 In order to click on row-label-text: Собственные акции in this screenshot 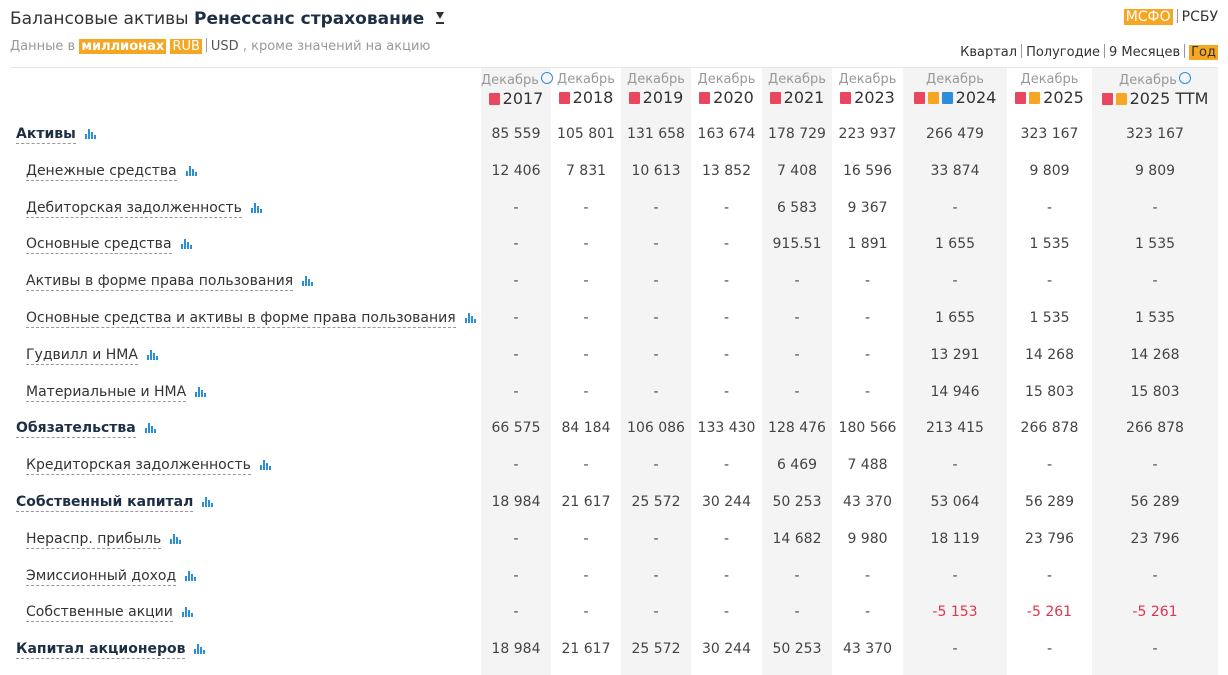, I will do `click(99, 613)`.